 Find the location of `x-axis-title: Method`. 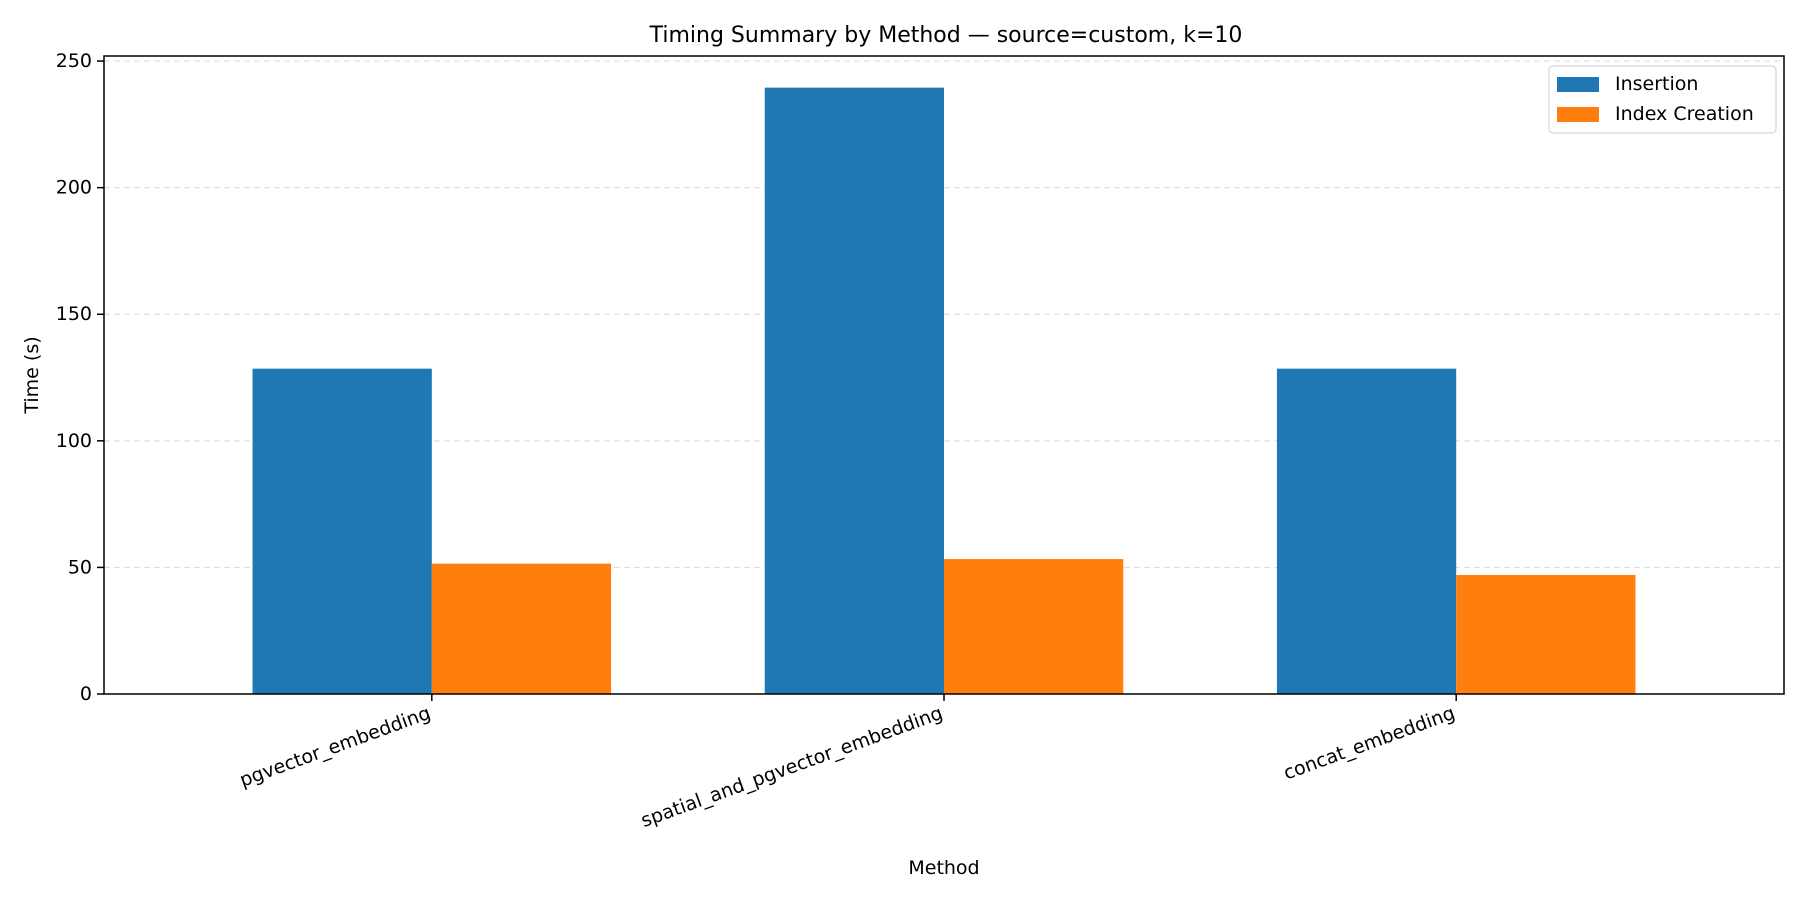

x-axis-title: Method is located at coordinates (943, 868).